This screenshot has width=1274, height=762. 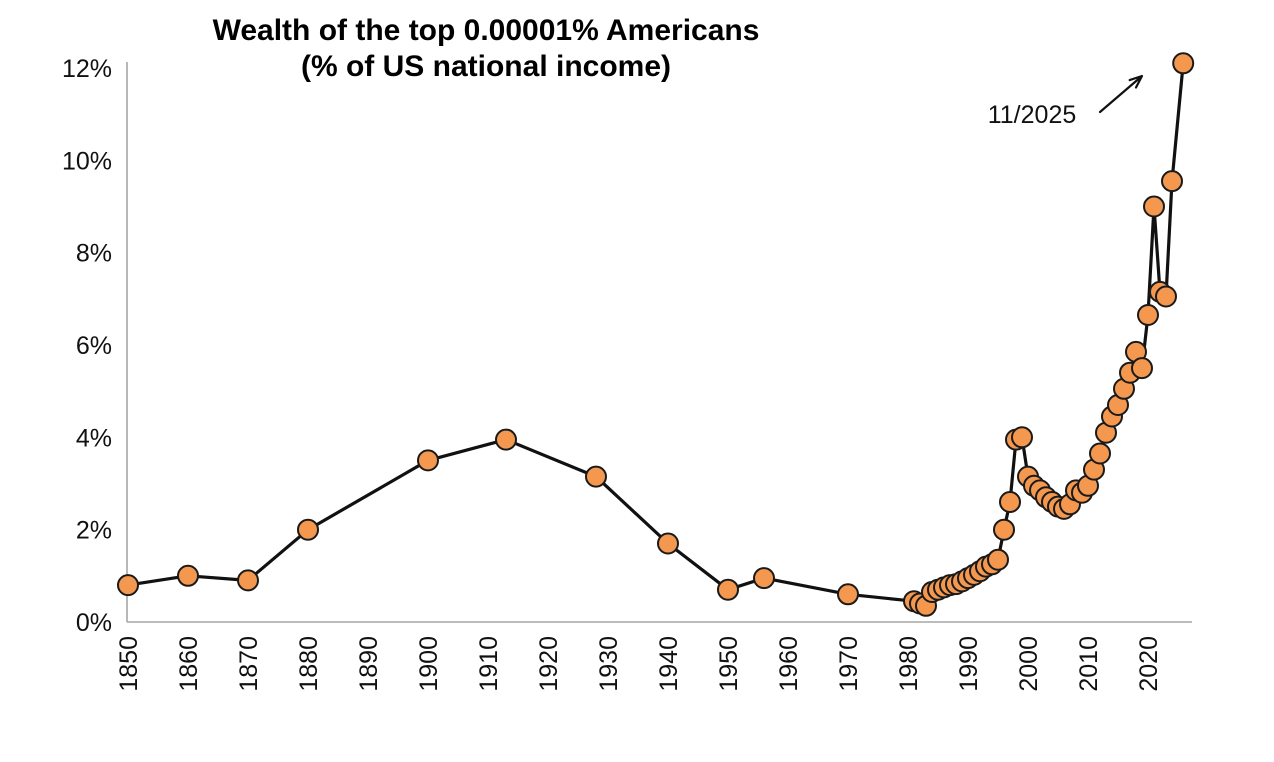 What do you see at coordinates (249, 664) in the screenshot?
I see `x-tick-label: 1870` at bounding box center [249, 664].